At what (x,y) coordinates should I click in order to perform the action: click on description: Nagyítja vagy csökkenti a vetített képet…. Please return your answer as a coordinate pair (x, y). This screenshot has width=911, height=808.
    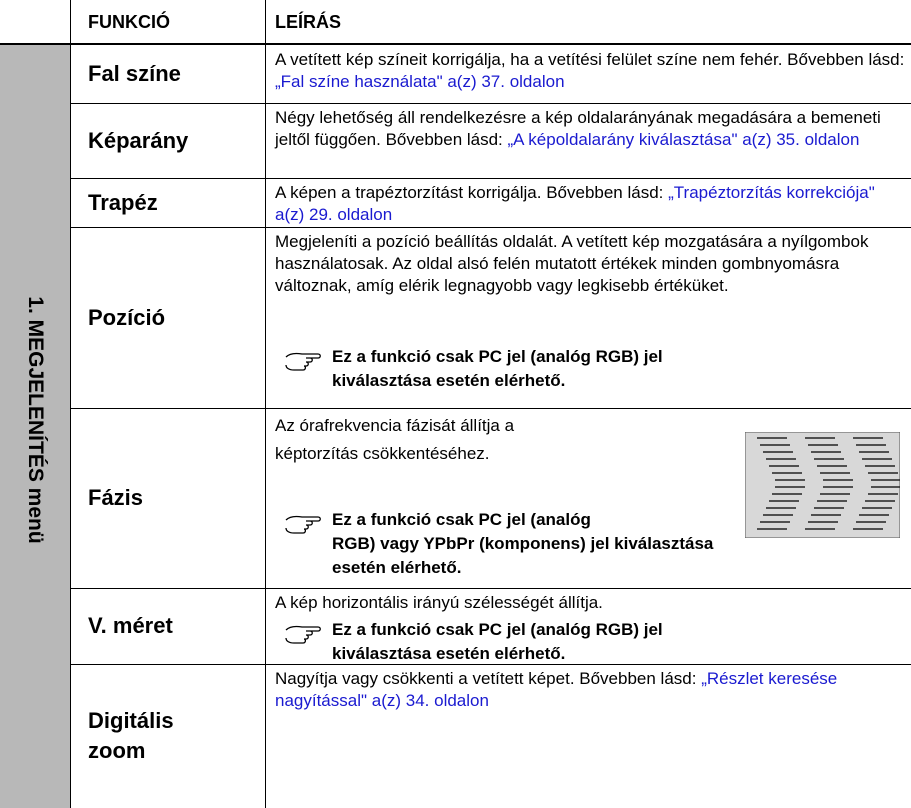
    Looking at the image, I should click on (590, 690).